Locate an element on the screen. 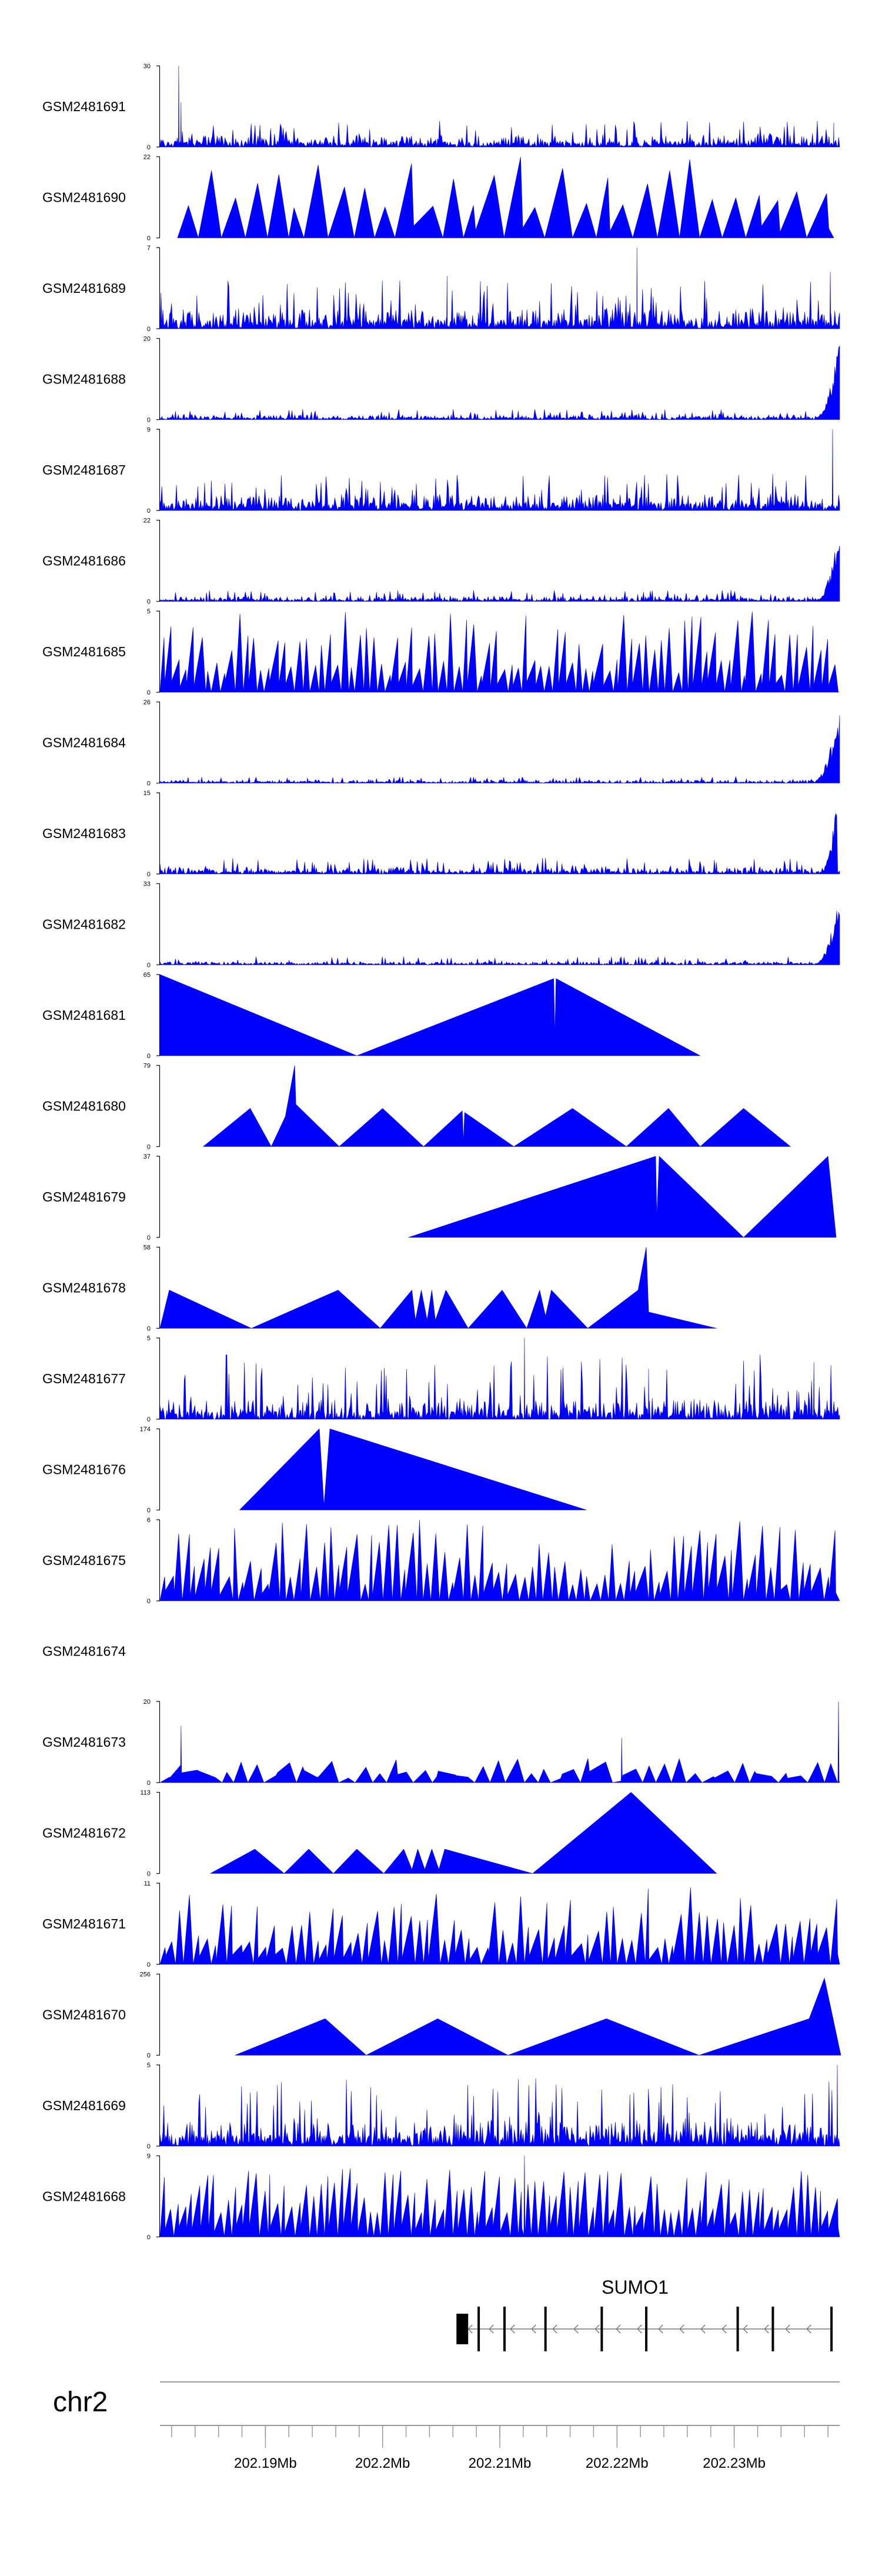 The height and width of the screenshot is (2576, 882). track-GSM2481675: GSM2481675 6 0 is located at coordinates (441, 1561).